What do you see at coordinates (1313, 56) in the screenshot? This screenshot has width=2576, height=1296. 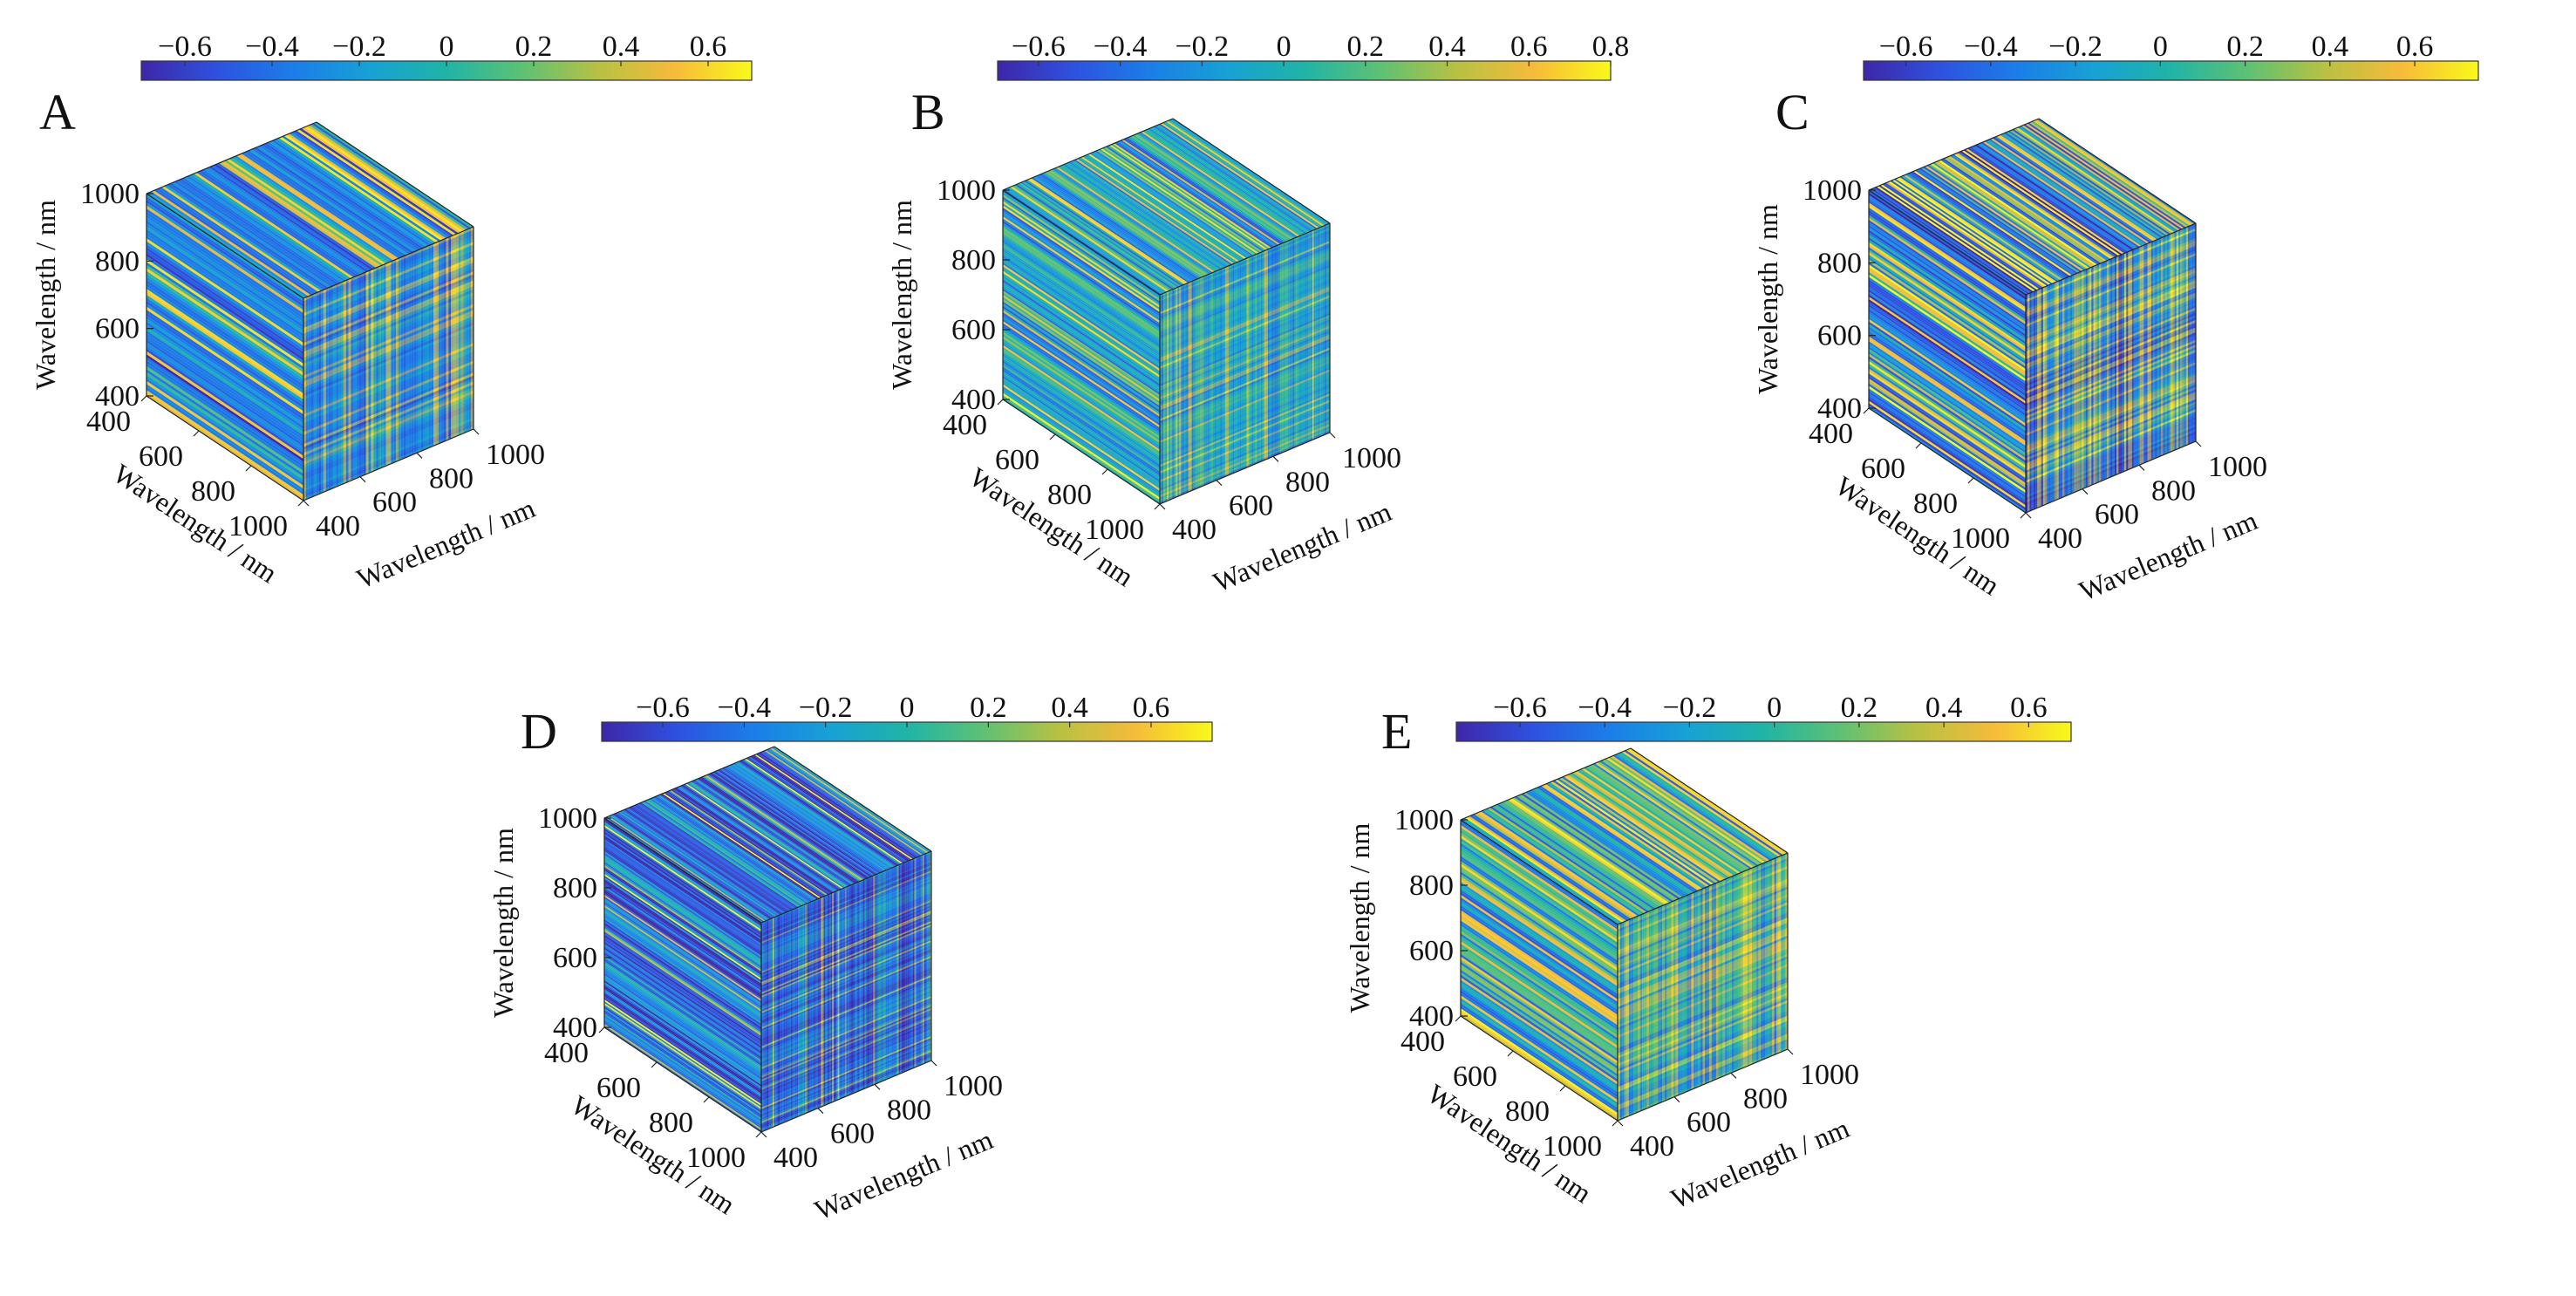 I see `colorbar: −0.6 −0.4 −0.2 0 0.2 0.4 0.6 0.8` at bounding box center [1313, 56].